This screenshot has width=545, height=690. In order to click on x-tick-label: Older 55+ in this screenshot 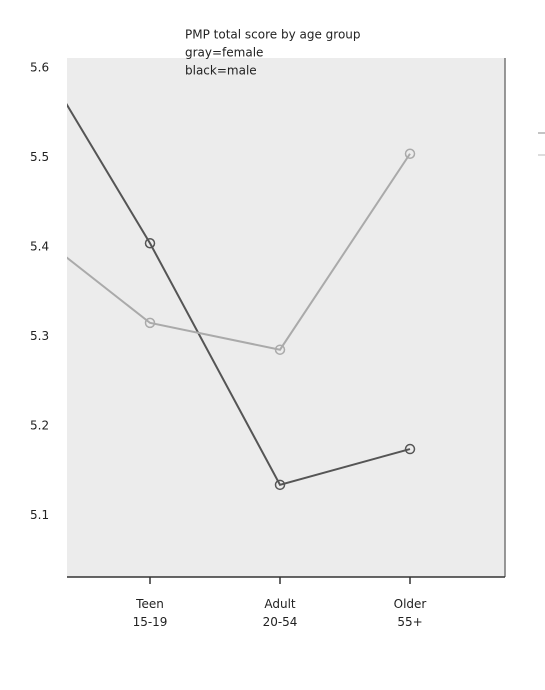, I will do `click(410, 613)`.